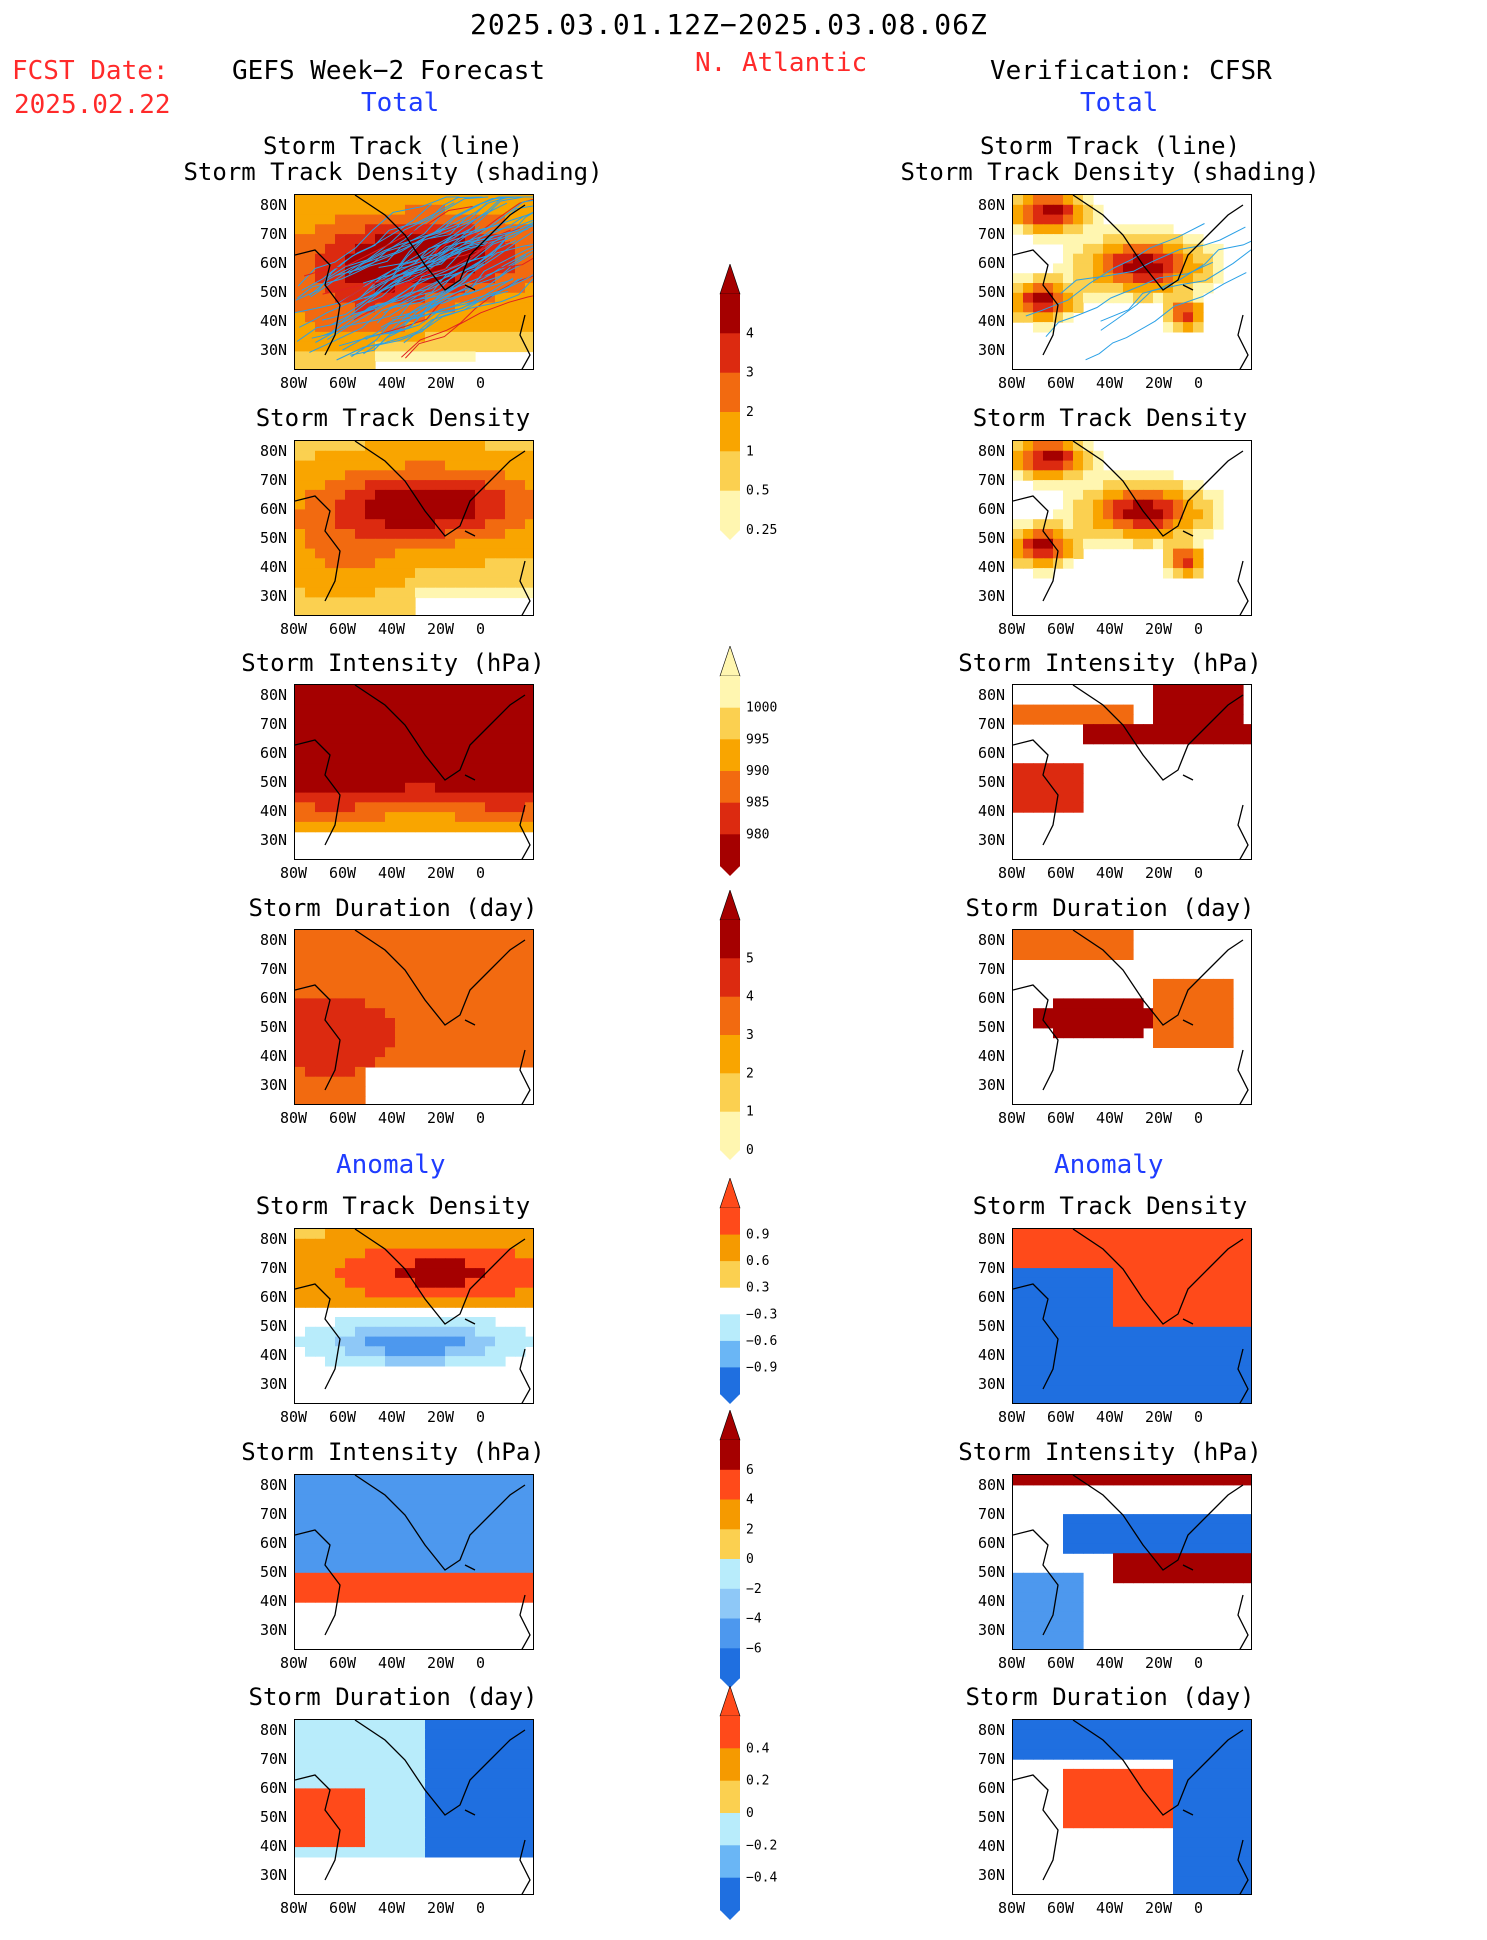 The width and height of the screenshot is (1487, 1940). What do you see at coordinates (730, 905) in the screenshot?
I see `colorbar-cap` at bounding box center [730, 905].